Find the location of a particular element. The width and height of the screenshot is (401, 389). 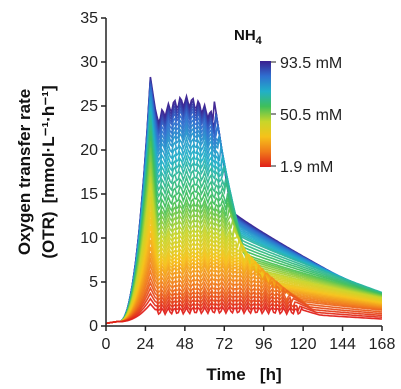

y-tick-label: 10 is located at coordinates (89, 238).